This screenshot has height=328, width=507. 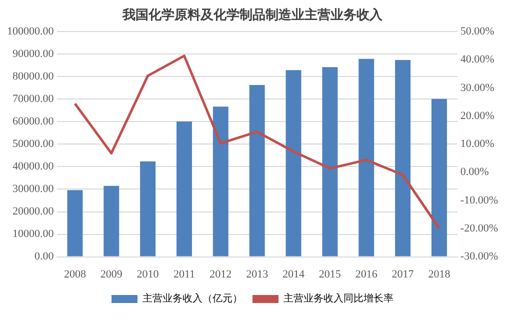 I want to click on y-tick-label: 50000.00, so click(x=33, y=144).